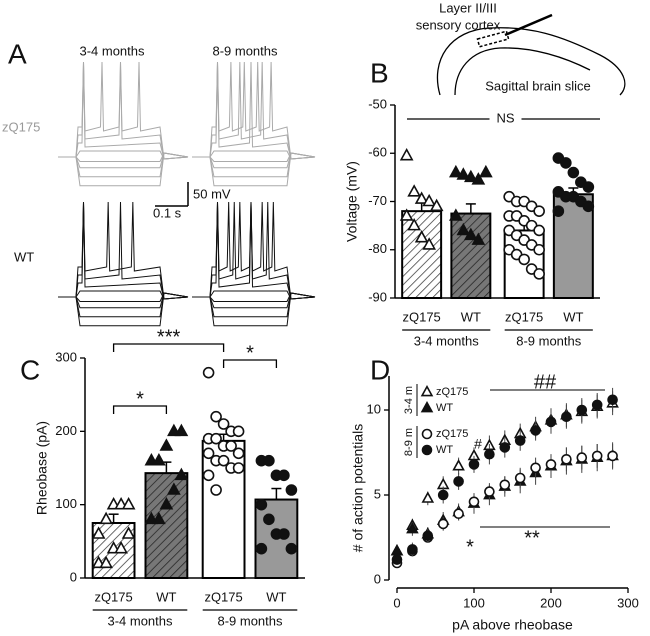  I want to click on row-label: zQ175, so click(21, 126).